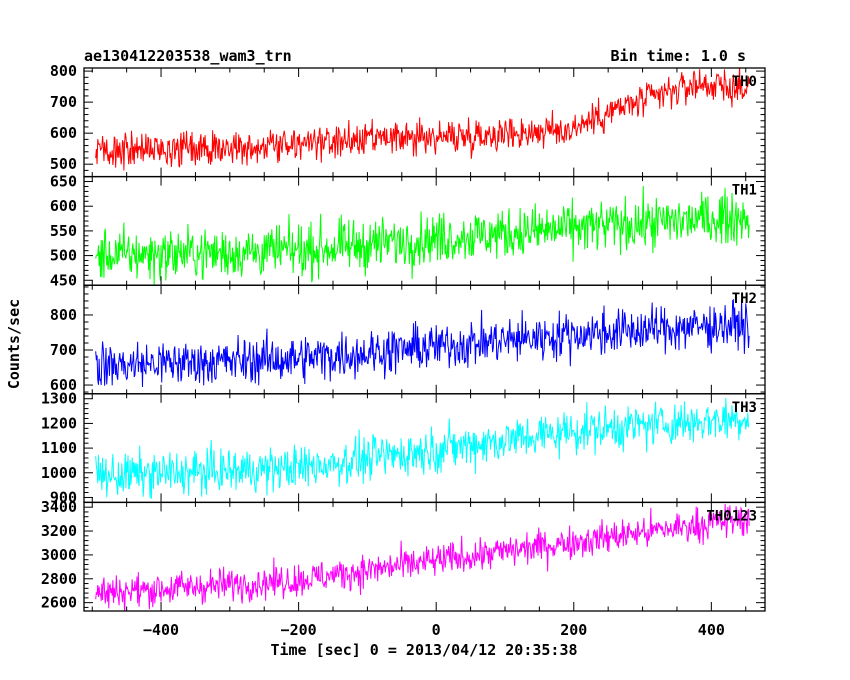 The width and height of the screenshot is (850, 680). Describe the element at coordinates (422, 343) in the screenshot. I see `series-line-th2` at that location.